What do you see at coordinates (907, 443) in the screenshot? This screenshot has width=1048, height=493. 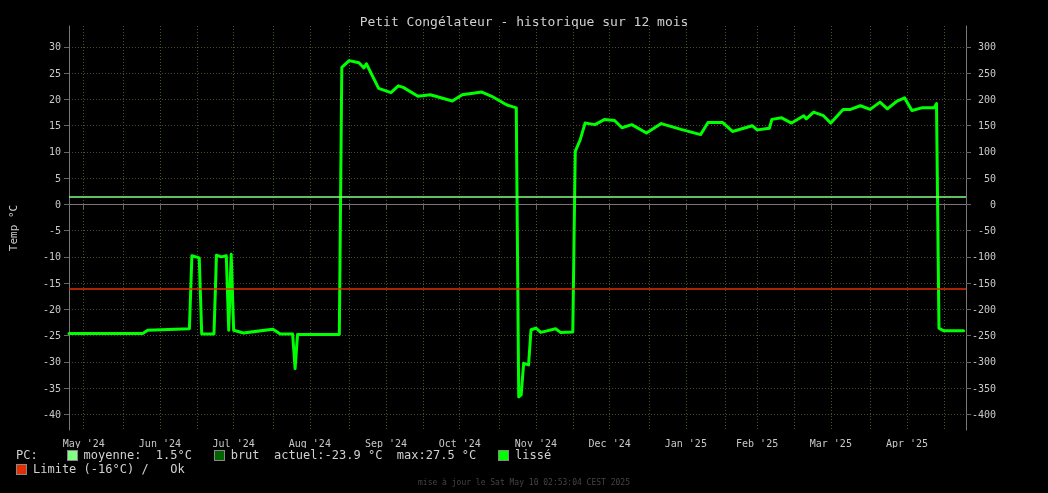 I see `x-tick-label: Apr '25` at bounding box center [907, 443].